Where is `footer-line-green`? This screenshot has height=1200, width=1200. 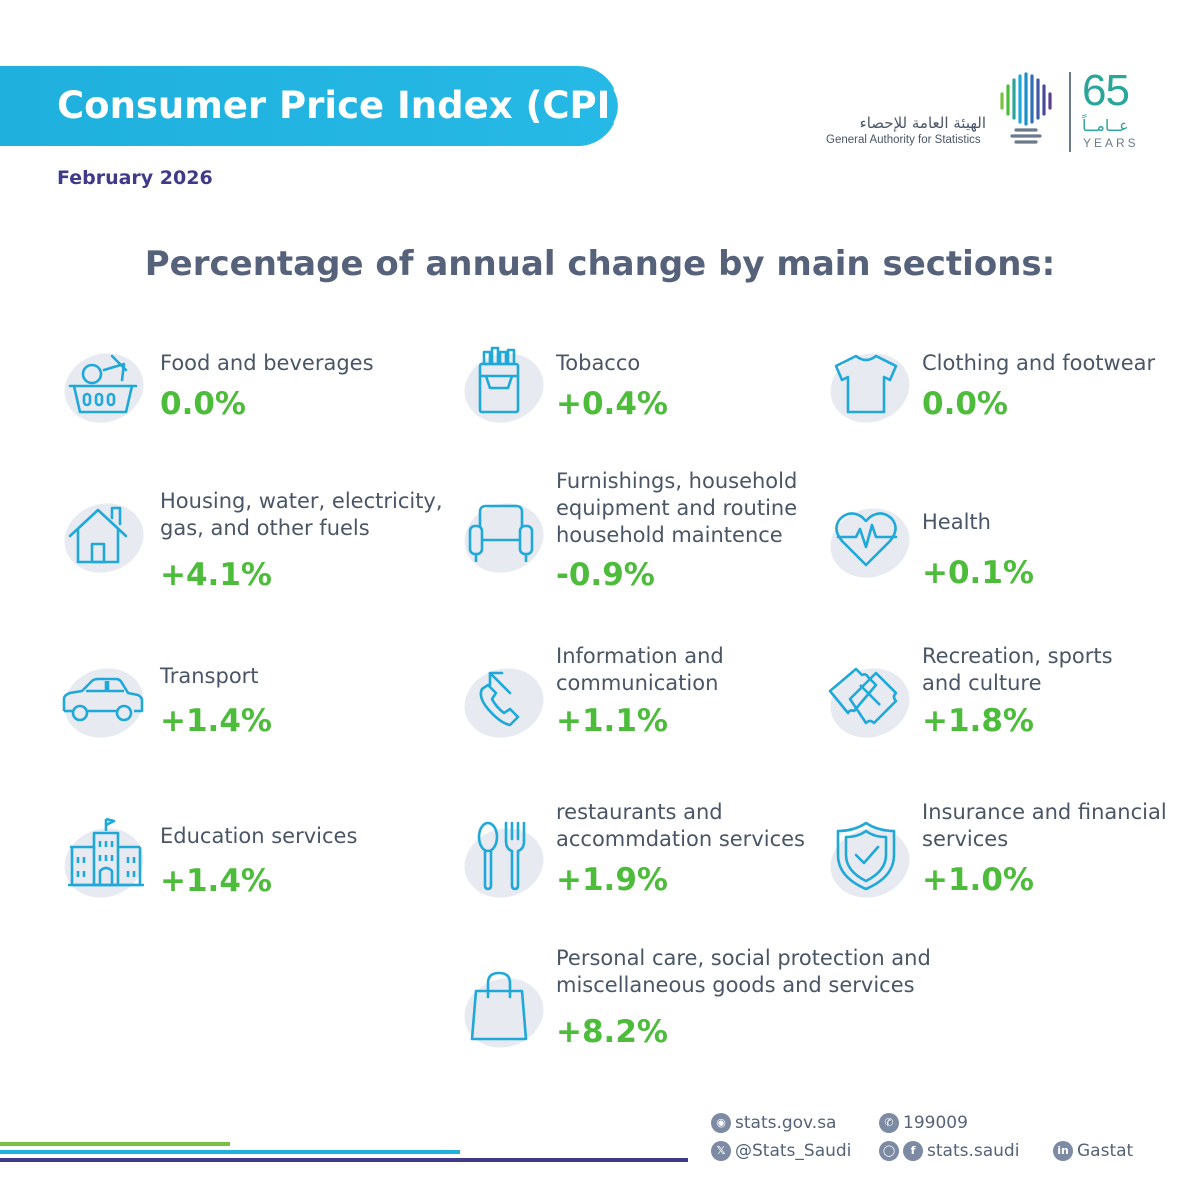 footer-line-green is located at coordinates (115, 1144).